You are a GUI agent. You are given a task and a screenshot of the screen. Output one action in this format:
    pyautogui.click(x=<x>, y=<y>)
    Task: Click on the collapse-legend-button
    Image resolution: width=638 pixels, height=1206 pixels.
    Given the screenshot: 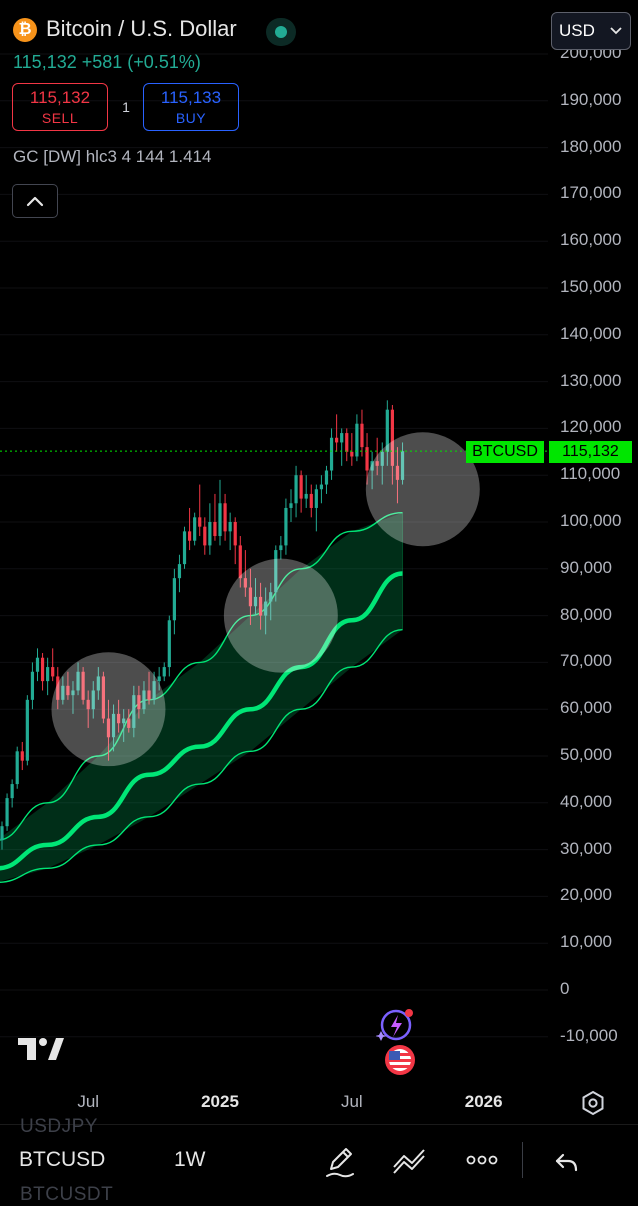 What is the action you would take?
    pyautogui.click(x=35, y=201)
    